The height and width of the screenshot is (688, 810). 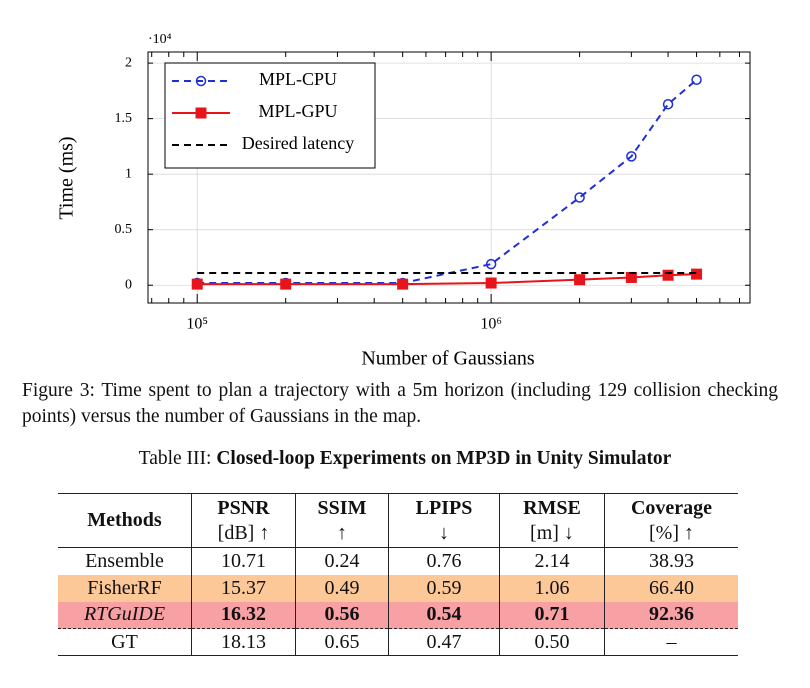 What do you see at coordinates (552, 520) in the screenshot?
I see `header-cell: RMSE [m] ↓` at bounding box center [552, 520].